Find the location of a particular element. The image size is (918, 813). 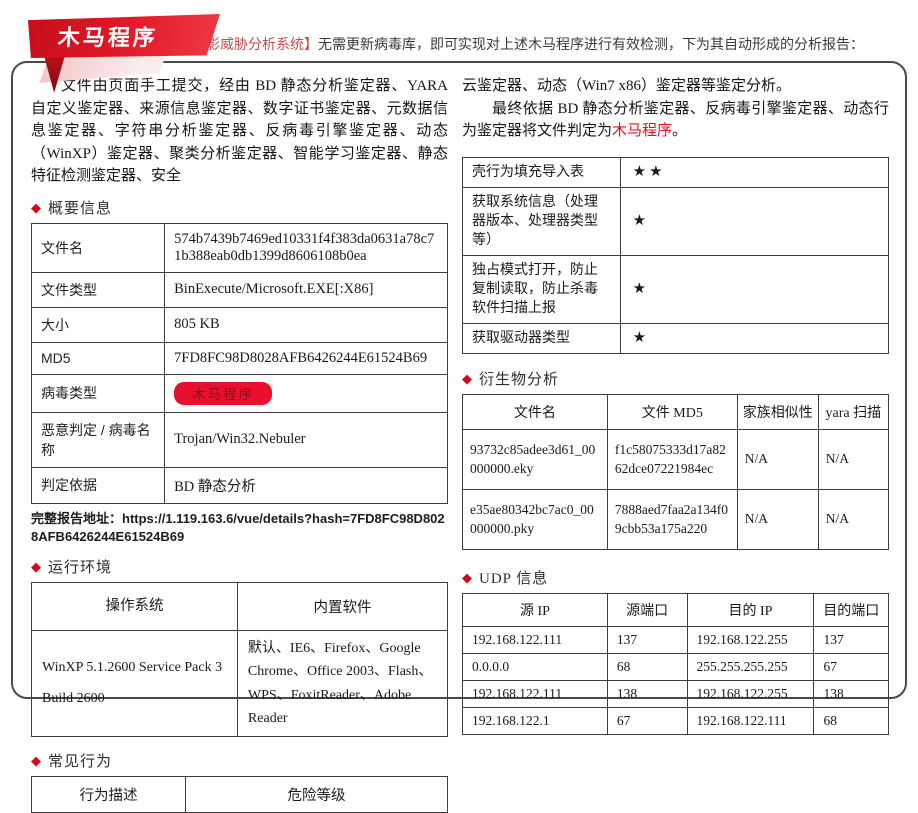

source-port: 137 is located at coordinates (647, 639).